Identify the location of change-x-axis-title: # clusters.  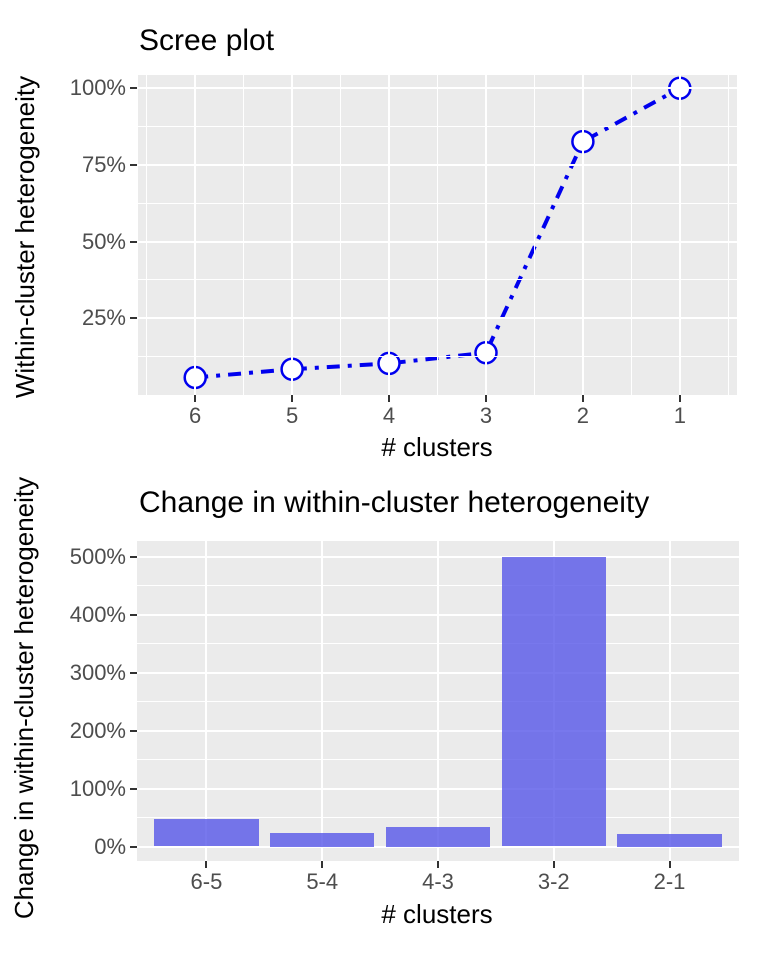
(437, 914).